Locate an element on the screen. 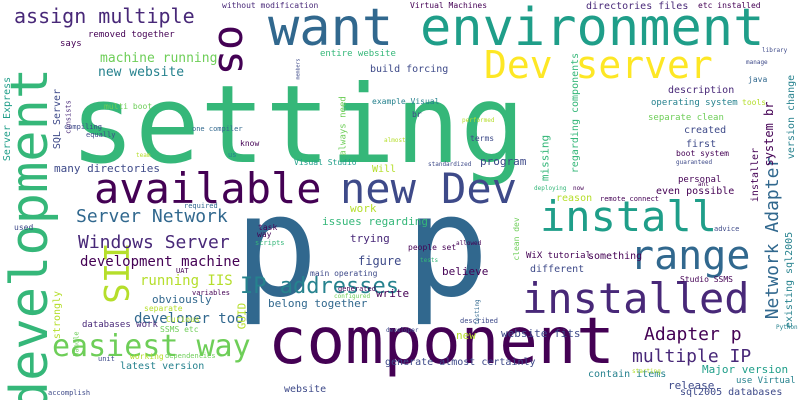  word-multiple-ip: multiple IP is located at coordinates (692, 356).